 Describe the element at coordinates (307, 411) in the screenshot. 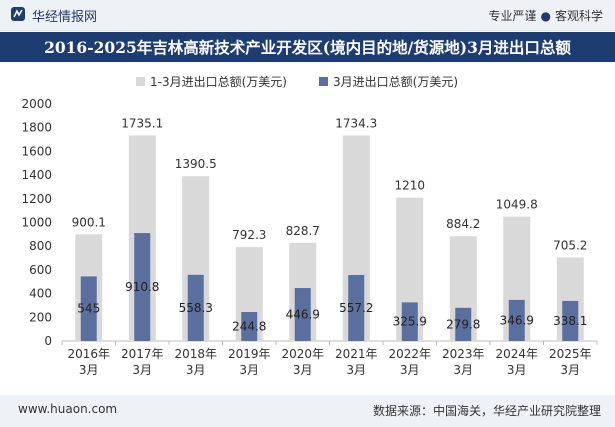

I see `footer: www.huaon.com 数据来源：中国海关，华经产业研究院整理` at that location.